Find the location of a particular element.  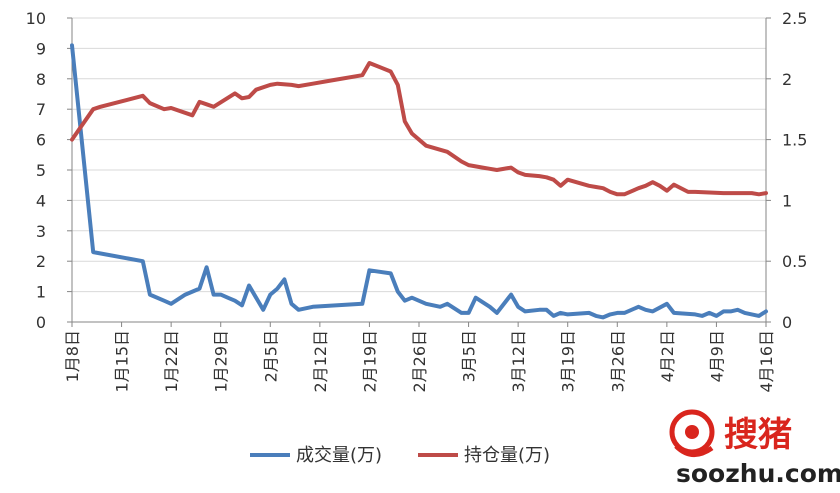

right-tick-label: 2.5 is located at coordinates (794, 18).